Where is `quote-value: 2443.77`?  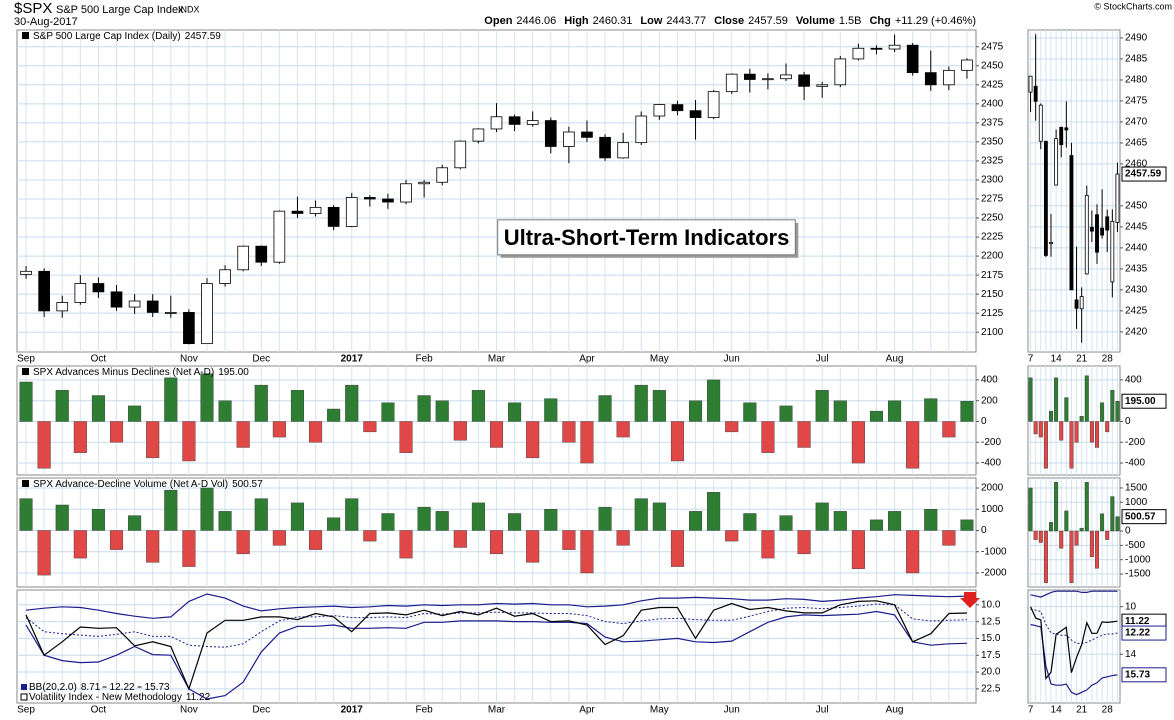 quote-value: 2443.77 is located at coordinates (686, 21).